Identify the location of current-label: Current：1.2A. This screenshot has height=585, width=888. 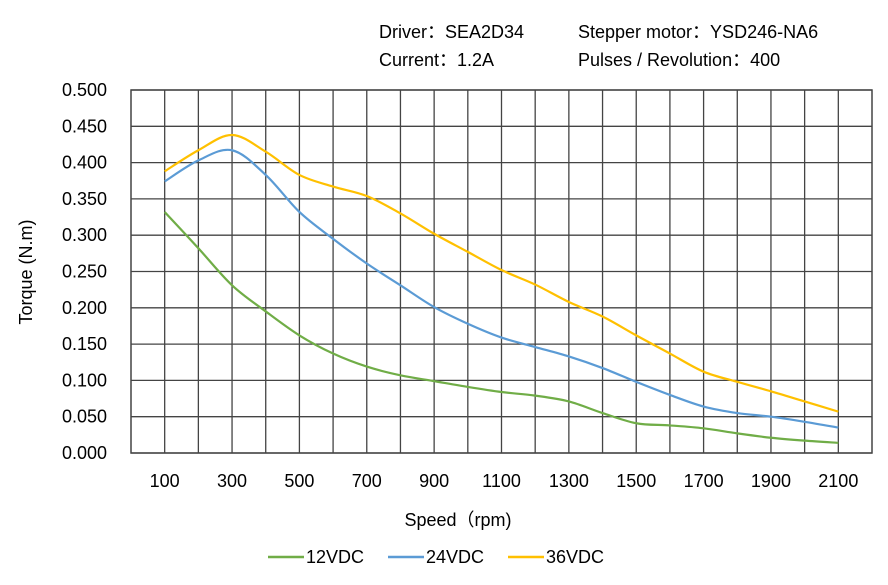
(437, 60).